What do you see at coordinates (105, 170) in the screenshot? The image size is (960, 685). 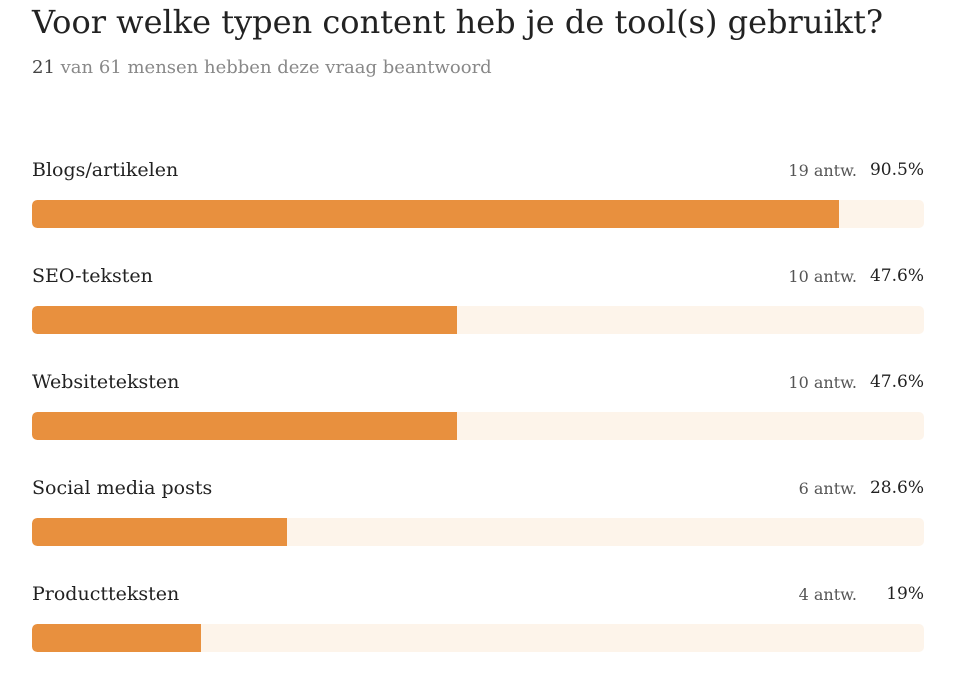 I see `category-label: Blogs/artikelen` at bounding box center [105, 170].